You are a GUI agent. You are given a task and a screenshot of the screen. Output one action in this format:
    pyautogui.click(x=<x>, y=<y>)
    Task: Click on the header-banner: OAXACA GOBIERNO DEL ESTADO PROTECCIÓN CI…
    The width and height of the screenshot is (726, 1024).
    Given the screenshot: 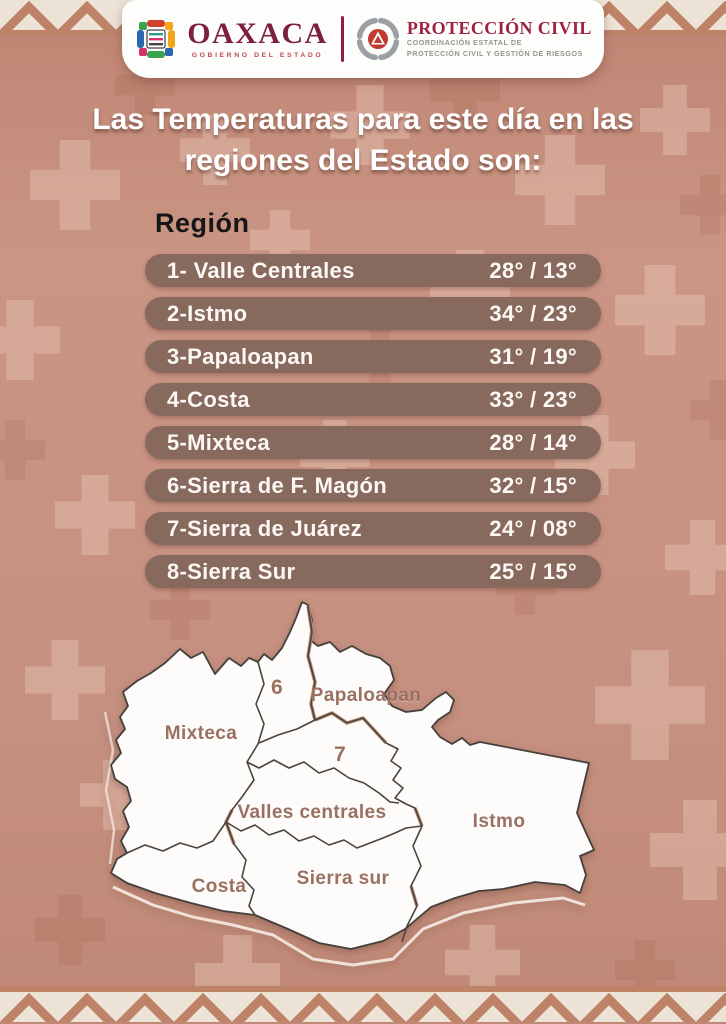 What is the action you would take?
    pyautogui.click(x=363, y=39)
    